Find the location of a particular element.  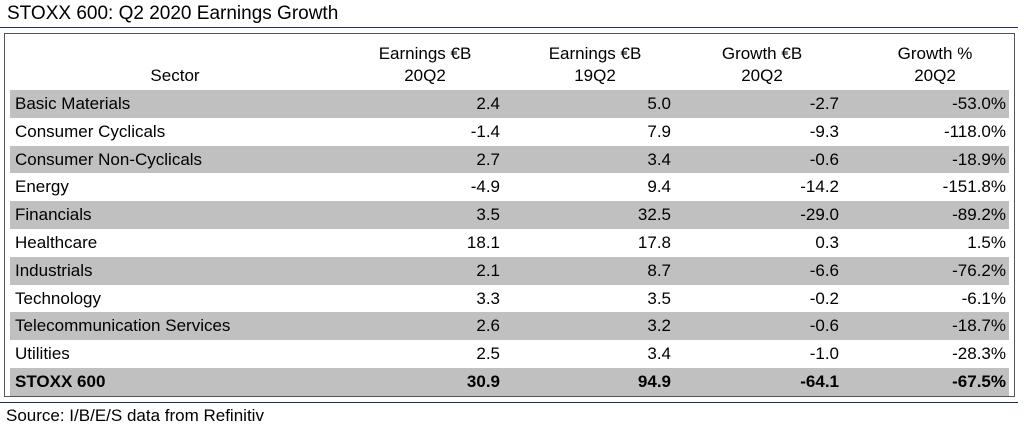

table-row: Technology 3.3 3.5 -0.2 -6.1% is located at coordinates (509, 299).